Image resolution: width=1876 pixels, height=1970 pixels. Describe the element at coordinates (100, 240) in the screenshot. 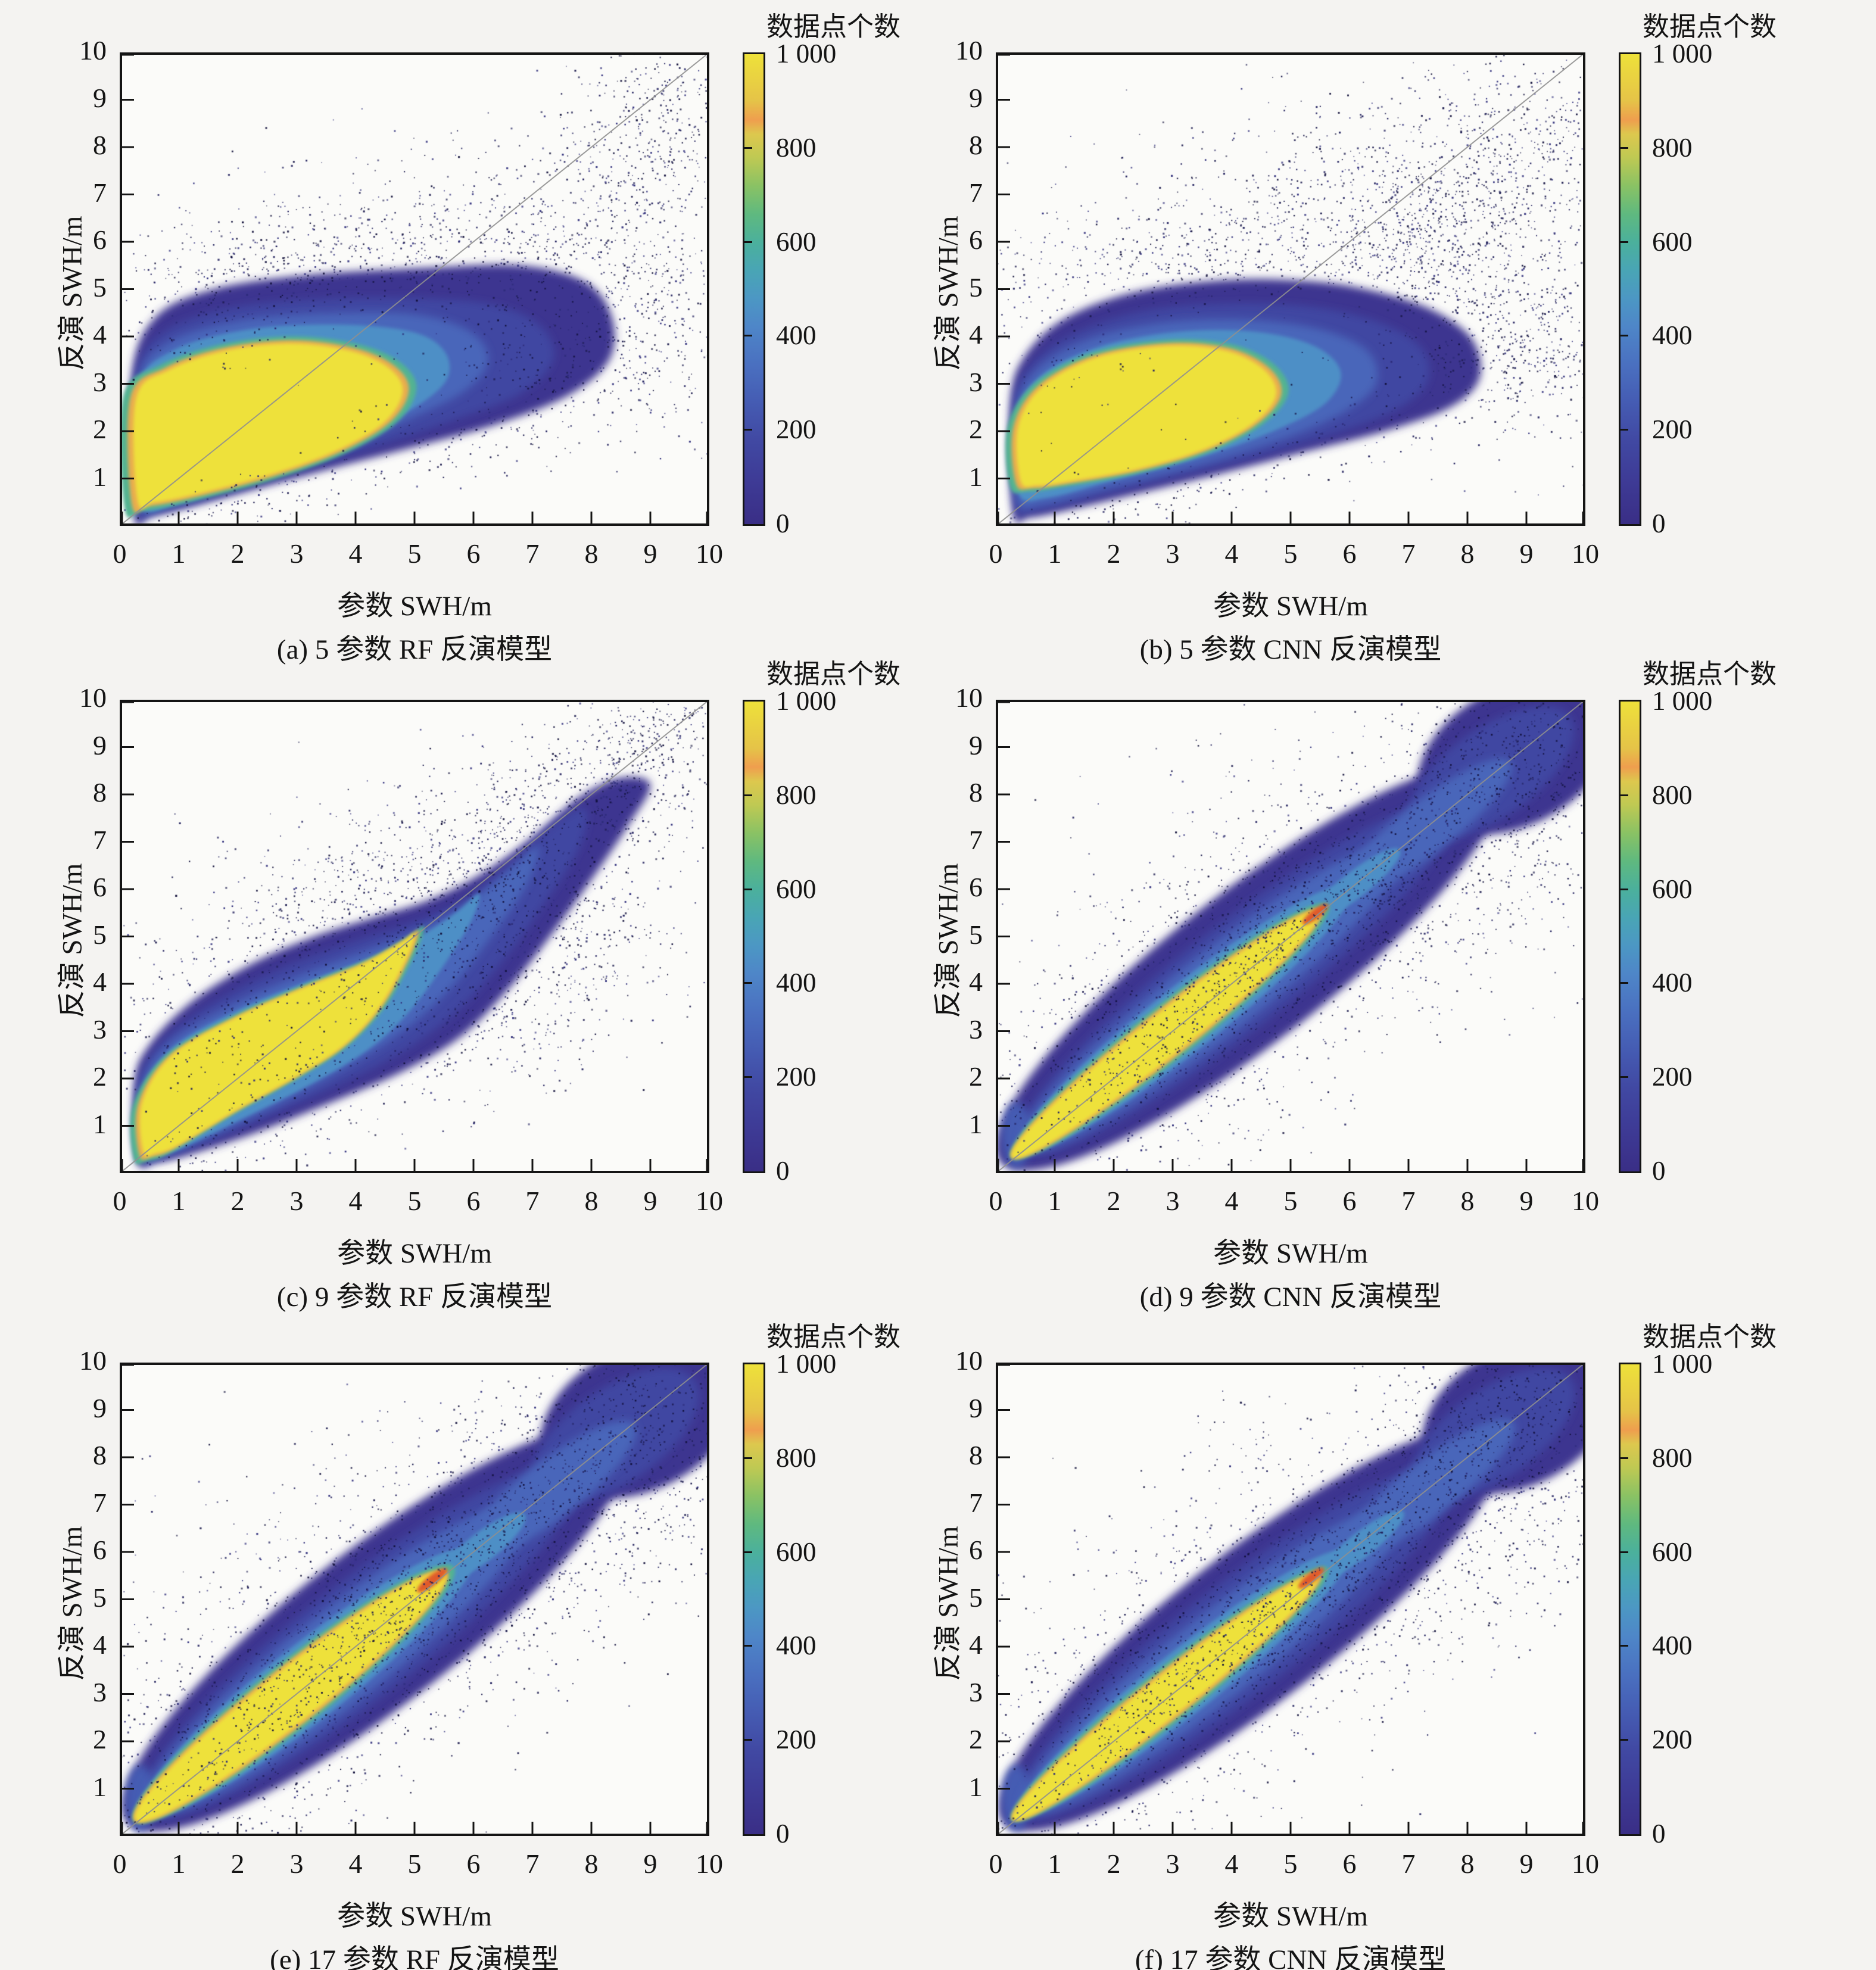

I see `y-tick-label: 6` at that location.